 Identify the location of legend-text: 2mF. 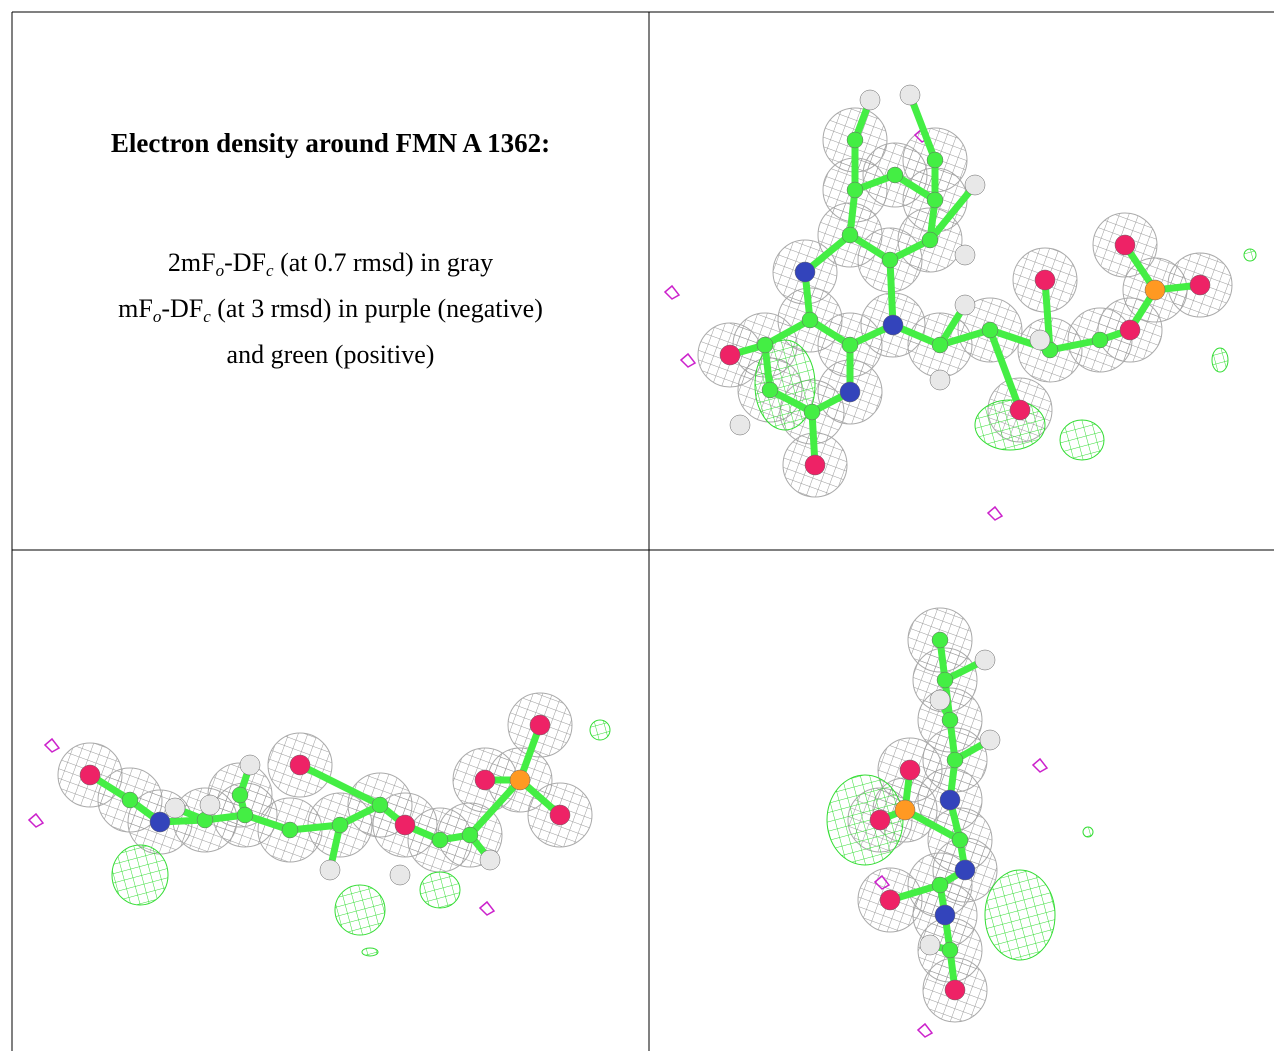
(191, 262).